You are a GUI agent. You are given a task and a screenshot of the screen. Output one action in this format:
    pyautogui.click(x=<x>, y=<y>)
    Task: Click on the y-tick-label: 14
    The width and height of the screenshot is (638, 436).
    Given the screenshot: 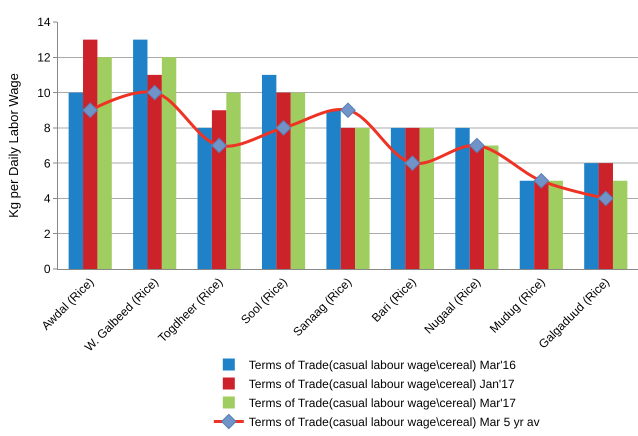 What is the action you would take?
    pyautogui.click(x=44, y=22)
    